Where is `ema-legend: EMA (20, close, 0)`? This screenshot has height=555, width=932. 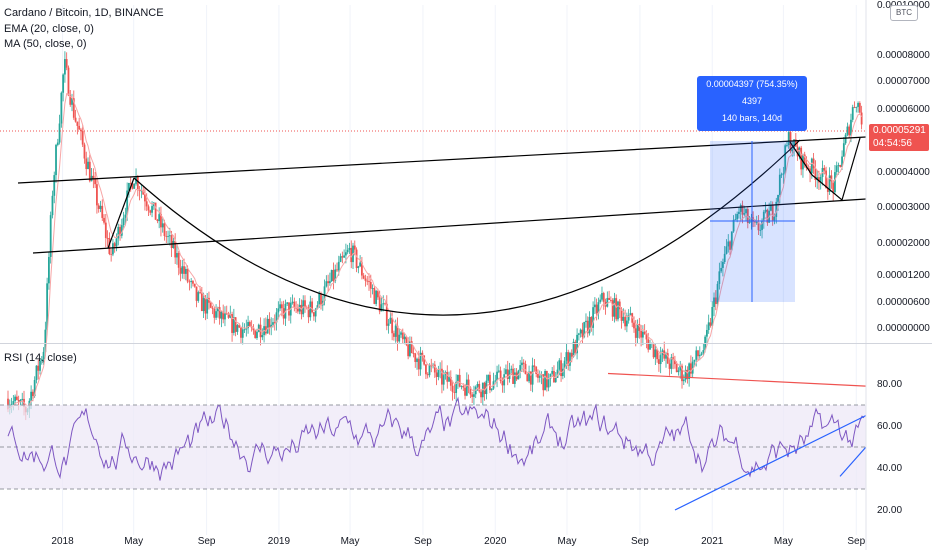
ema-legend: EMA (20, close, 0) is located at coordinates (49, 29).